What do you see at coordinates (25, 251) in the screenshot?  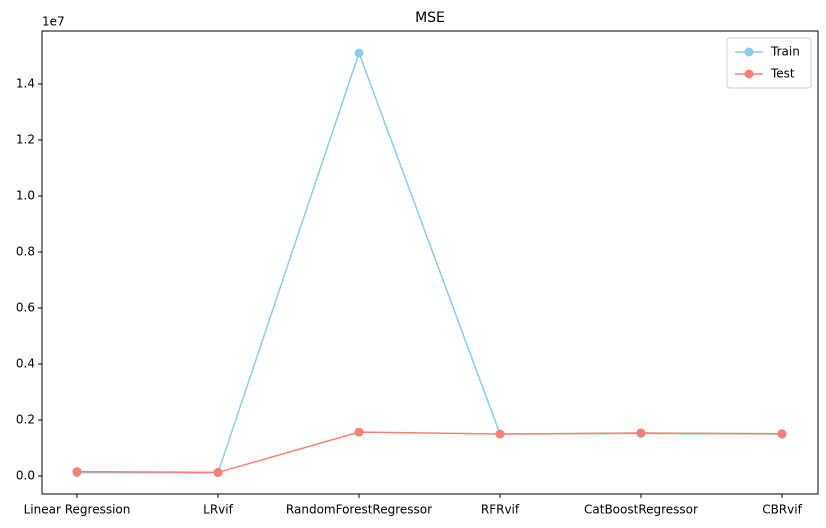 I see `y-tick-label: 0.8` at bounding box center [25, 251].